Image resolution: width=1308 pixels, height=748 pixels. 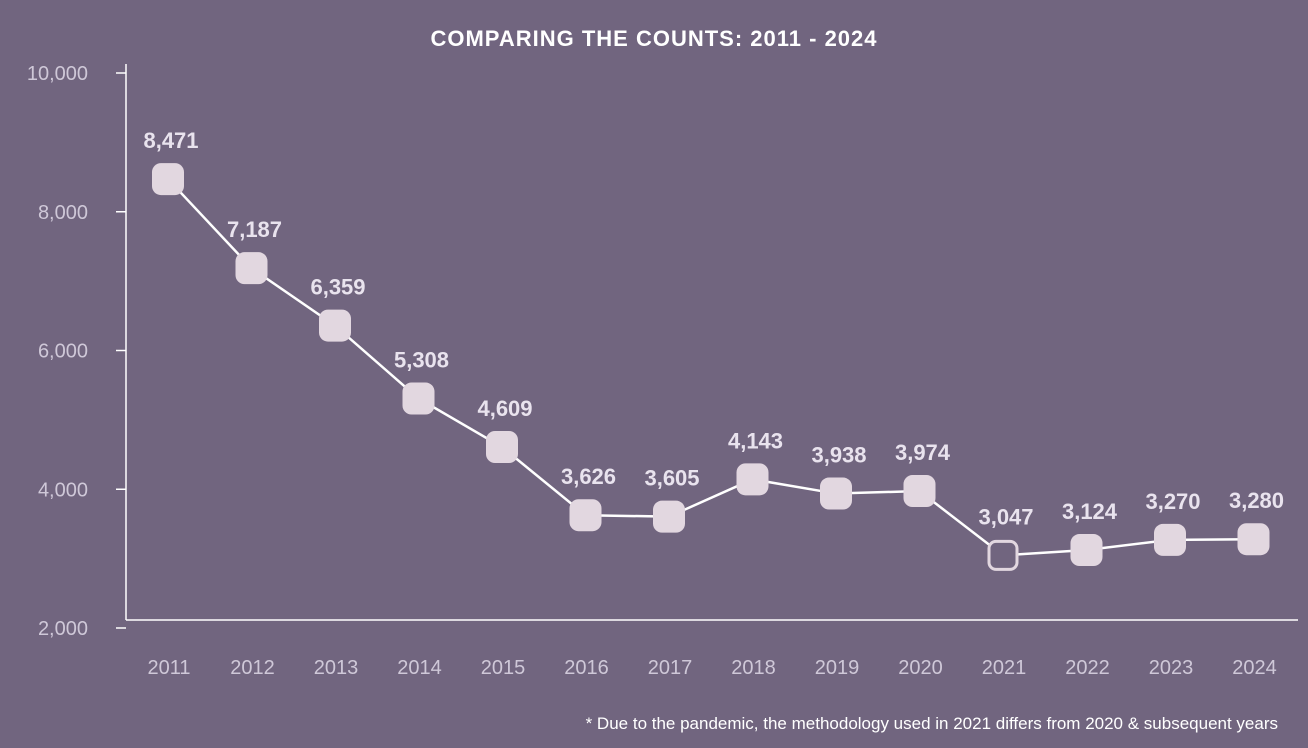 I want to click on x-tick-label: 2018, so click(x=753, y=668).